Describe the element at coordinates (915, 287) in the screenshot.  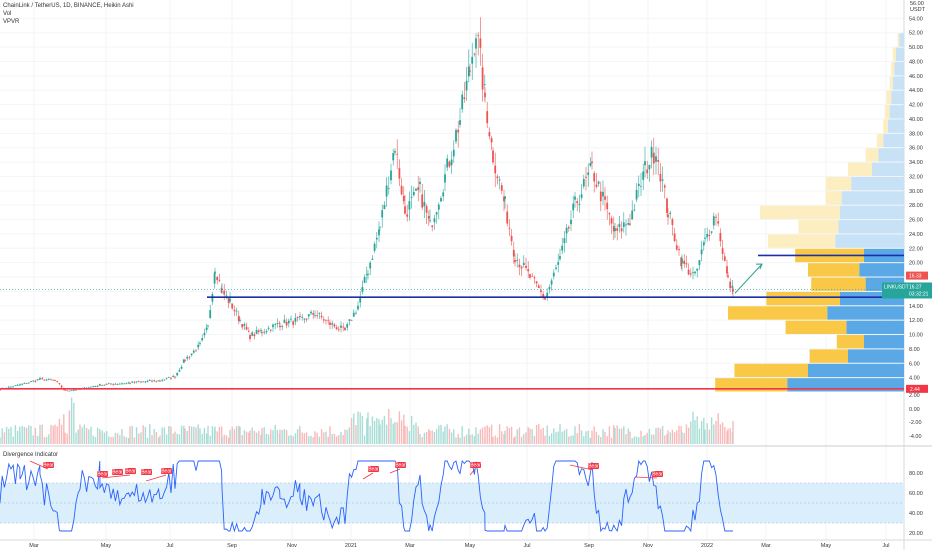
I see `current-price-text: 16.27` at that location.